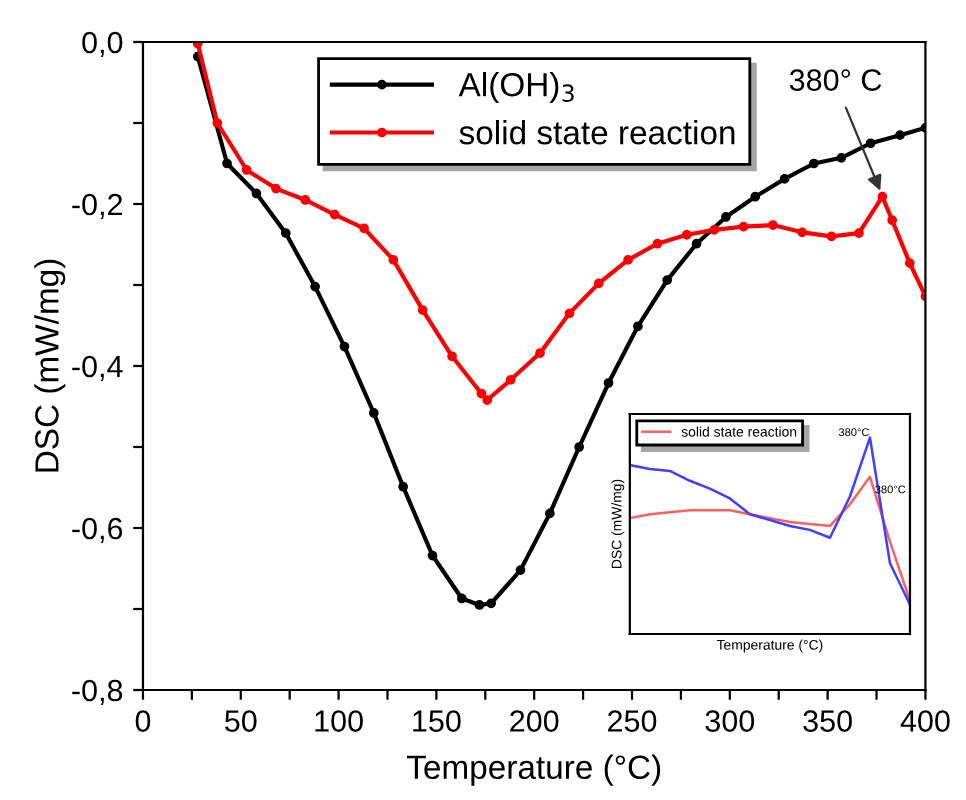 This screenshot has height=800, width=966. What do you see at coordinates (50, 365) in the screenshot?
I see `y-axis-title: DSC (mW/mg)` at bounding box center [50, 365].